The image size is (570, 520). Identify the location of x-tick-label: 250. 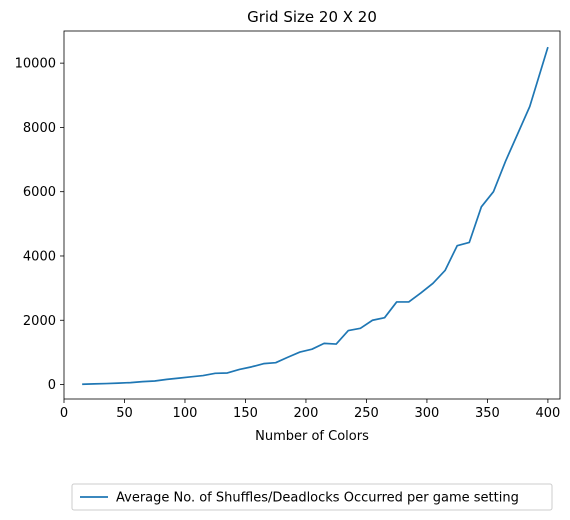
(366, 413).